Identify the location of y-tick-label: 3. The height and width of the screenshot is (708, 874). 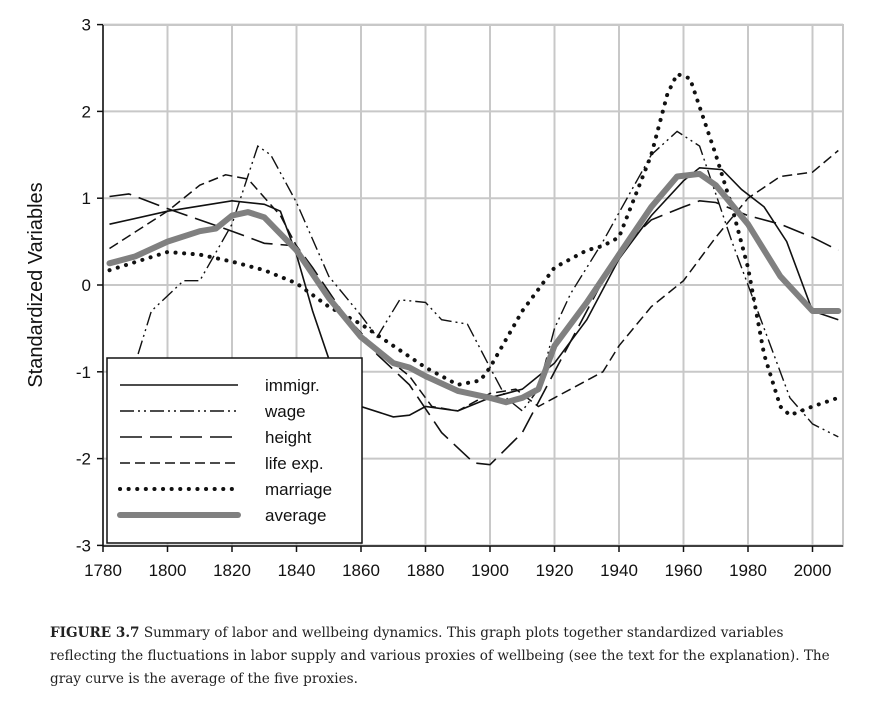
(86, 25).